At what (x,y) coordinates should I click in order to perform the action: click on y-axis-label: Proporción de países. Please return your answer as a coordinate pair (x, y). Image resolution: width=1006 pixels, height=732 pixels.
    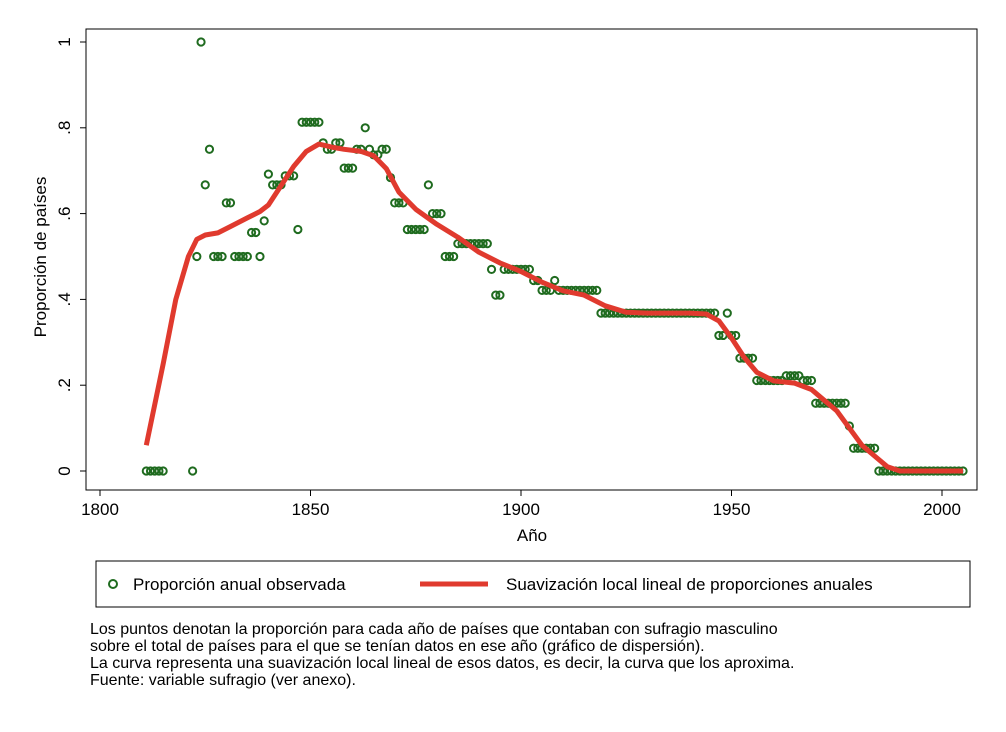
    Looking at the image, I should click on (40, 257).